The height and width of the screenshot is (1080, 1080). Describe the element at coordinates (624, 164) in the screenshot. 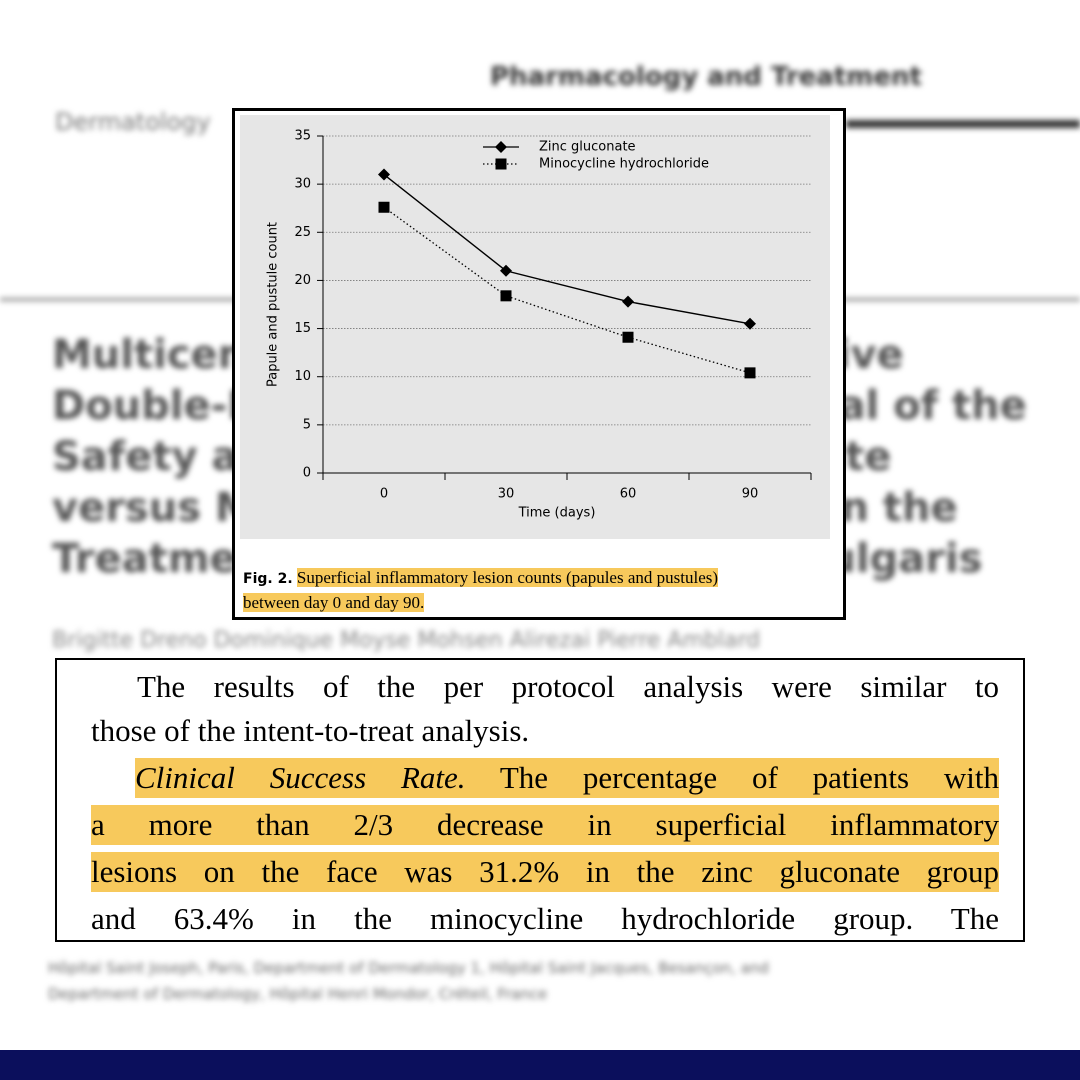

I see `legend-label: Minocycline hydrochloride` at that location.